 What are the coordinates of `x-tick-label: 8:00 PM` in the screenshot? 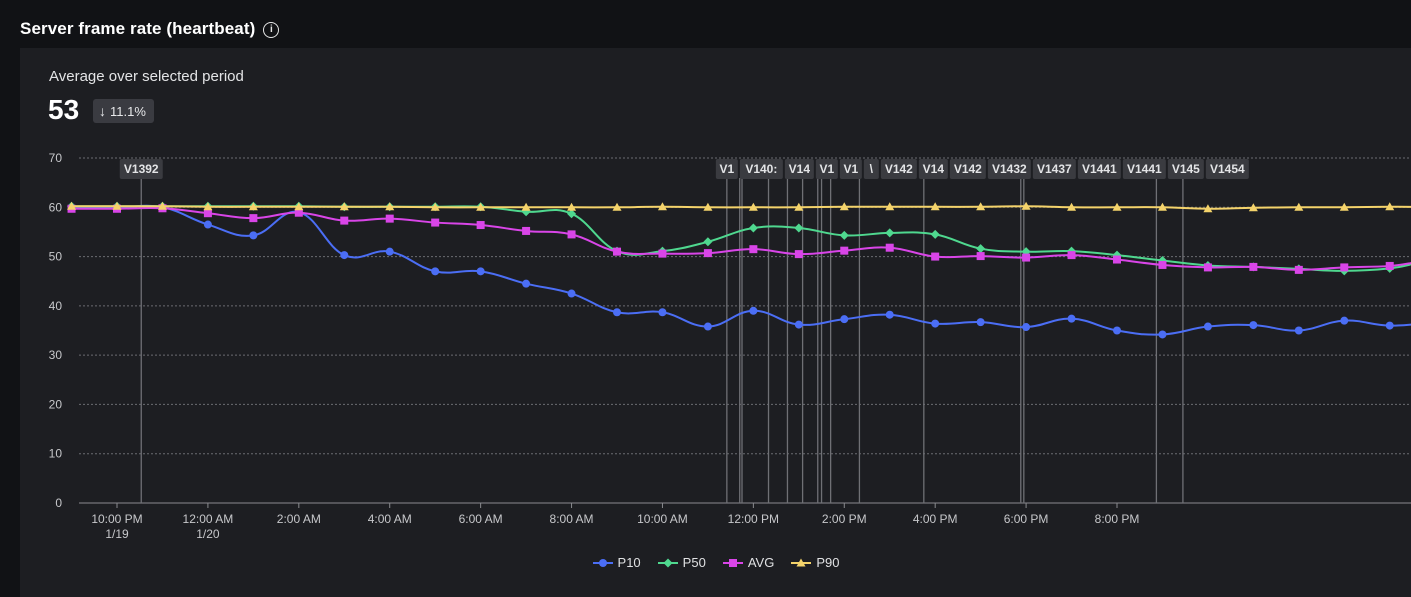 It's located at (1117, 519).